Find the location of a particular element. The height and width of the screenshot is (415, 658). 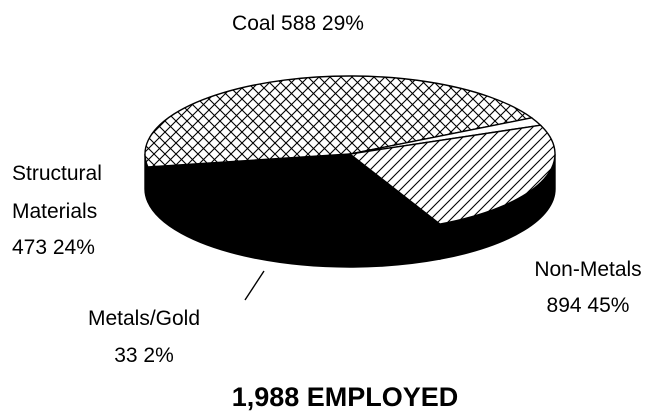

label-metals-gold-values: 33 2% is located at coordinates (144, 355).